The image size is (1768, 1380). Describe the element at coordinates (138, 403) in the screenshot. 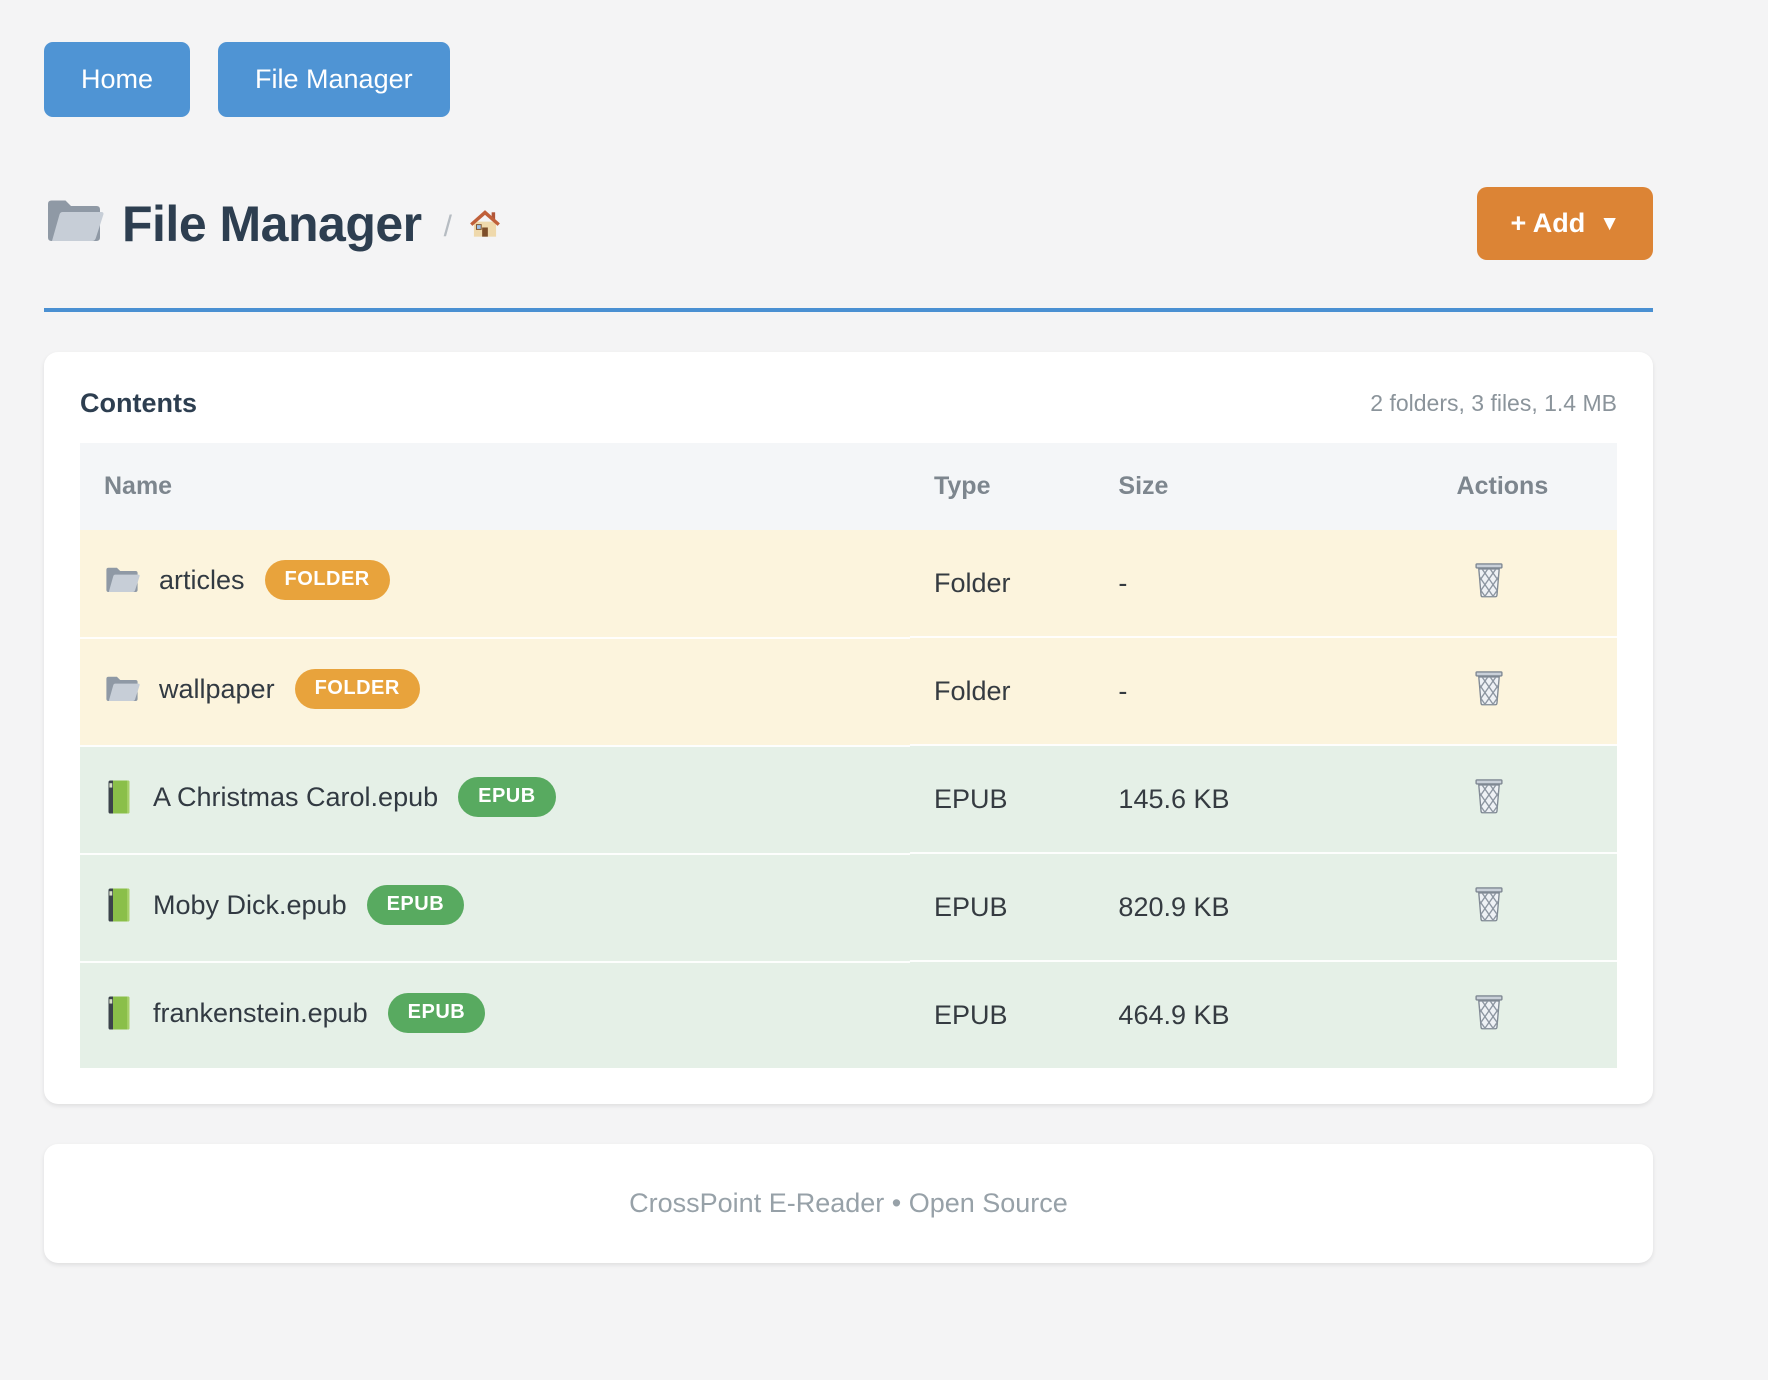

I see `contents-title: Contents` at that location.